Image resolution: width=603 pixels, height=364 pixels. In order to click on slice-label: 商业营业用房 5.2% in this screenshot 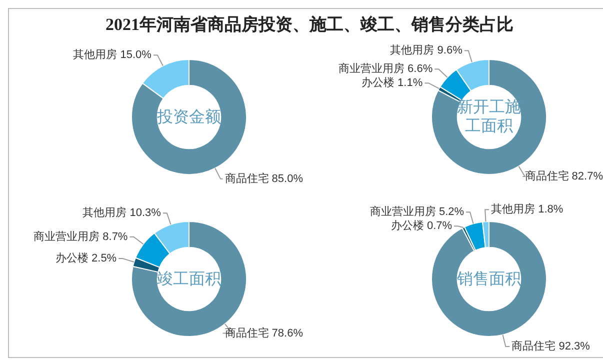, I will do `click(417, 211)`.